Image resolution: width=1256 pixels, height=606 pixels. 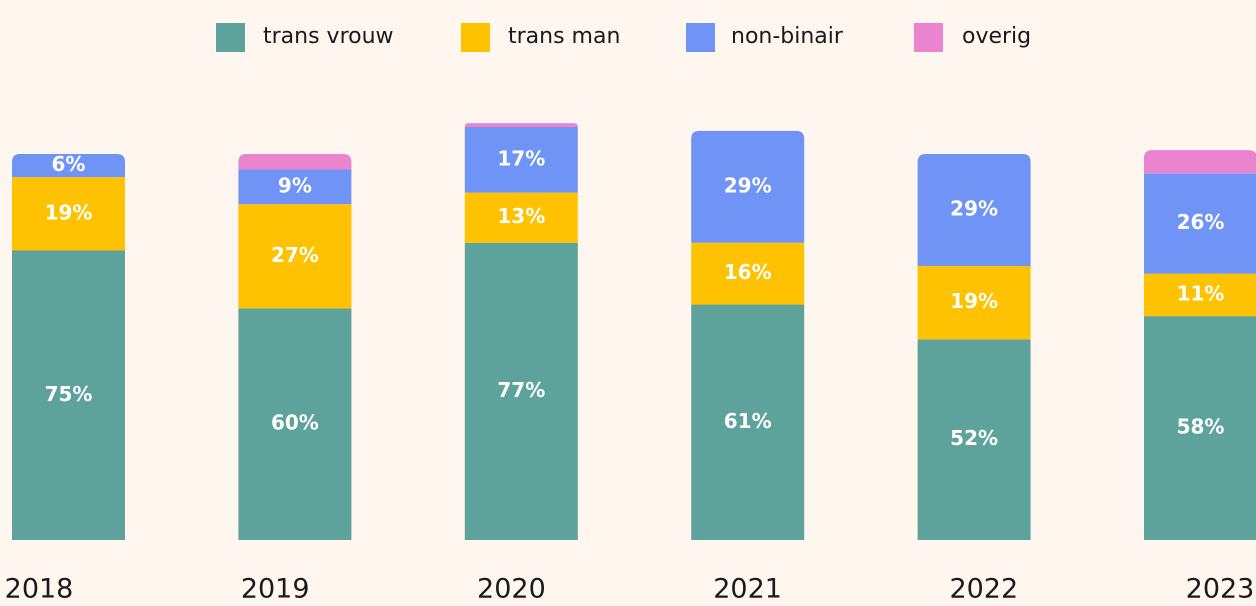 I want to click on value-label: 11%, so click(x=1201, y=293).